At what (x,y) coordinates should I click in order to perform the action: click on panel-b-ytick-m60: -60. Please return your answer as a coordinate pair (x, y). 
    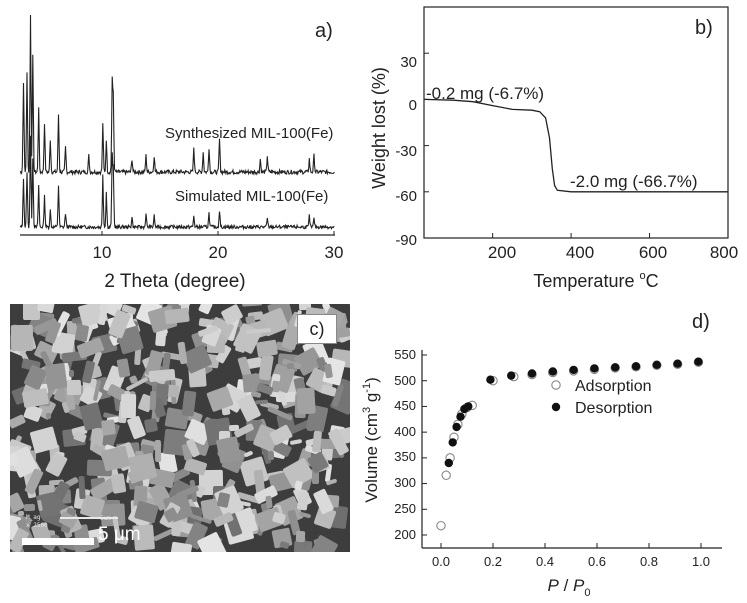
    Looking at the image, I should click on (406, 196).